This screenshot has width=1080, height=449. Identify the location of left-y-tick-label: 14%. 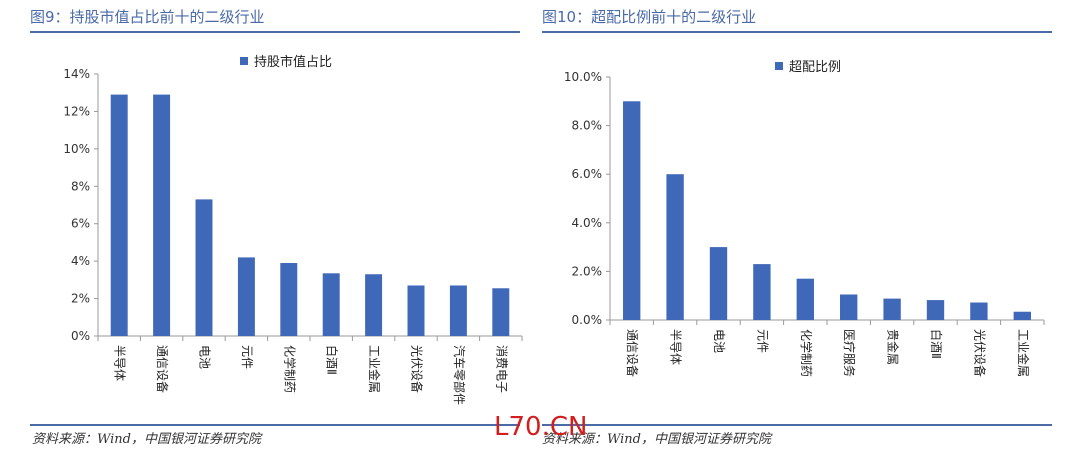
(76, 74).